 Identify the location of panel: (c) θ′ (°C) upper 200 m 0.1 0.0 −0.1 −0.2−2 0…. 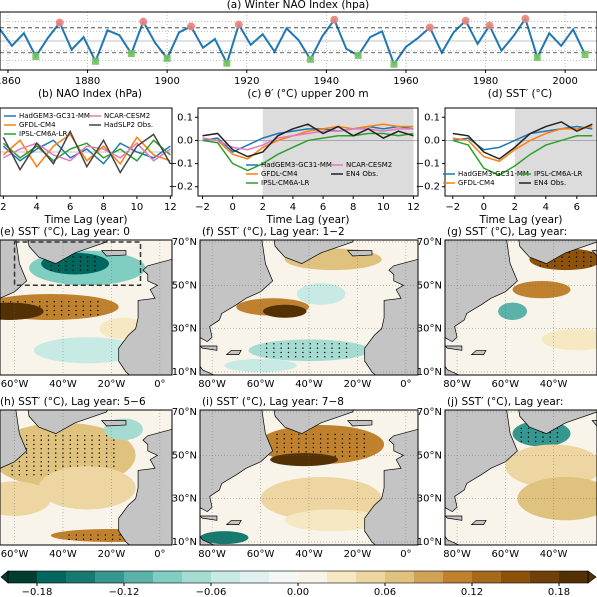
(294, 157).